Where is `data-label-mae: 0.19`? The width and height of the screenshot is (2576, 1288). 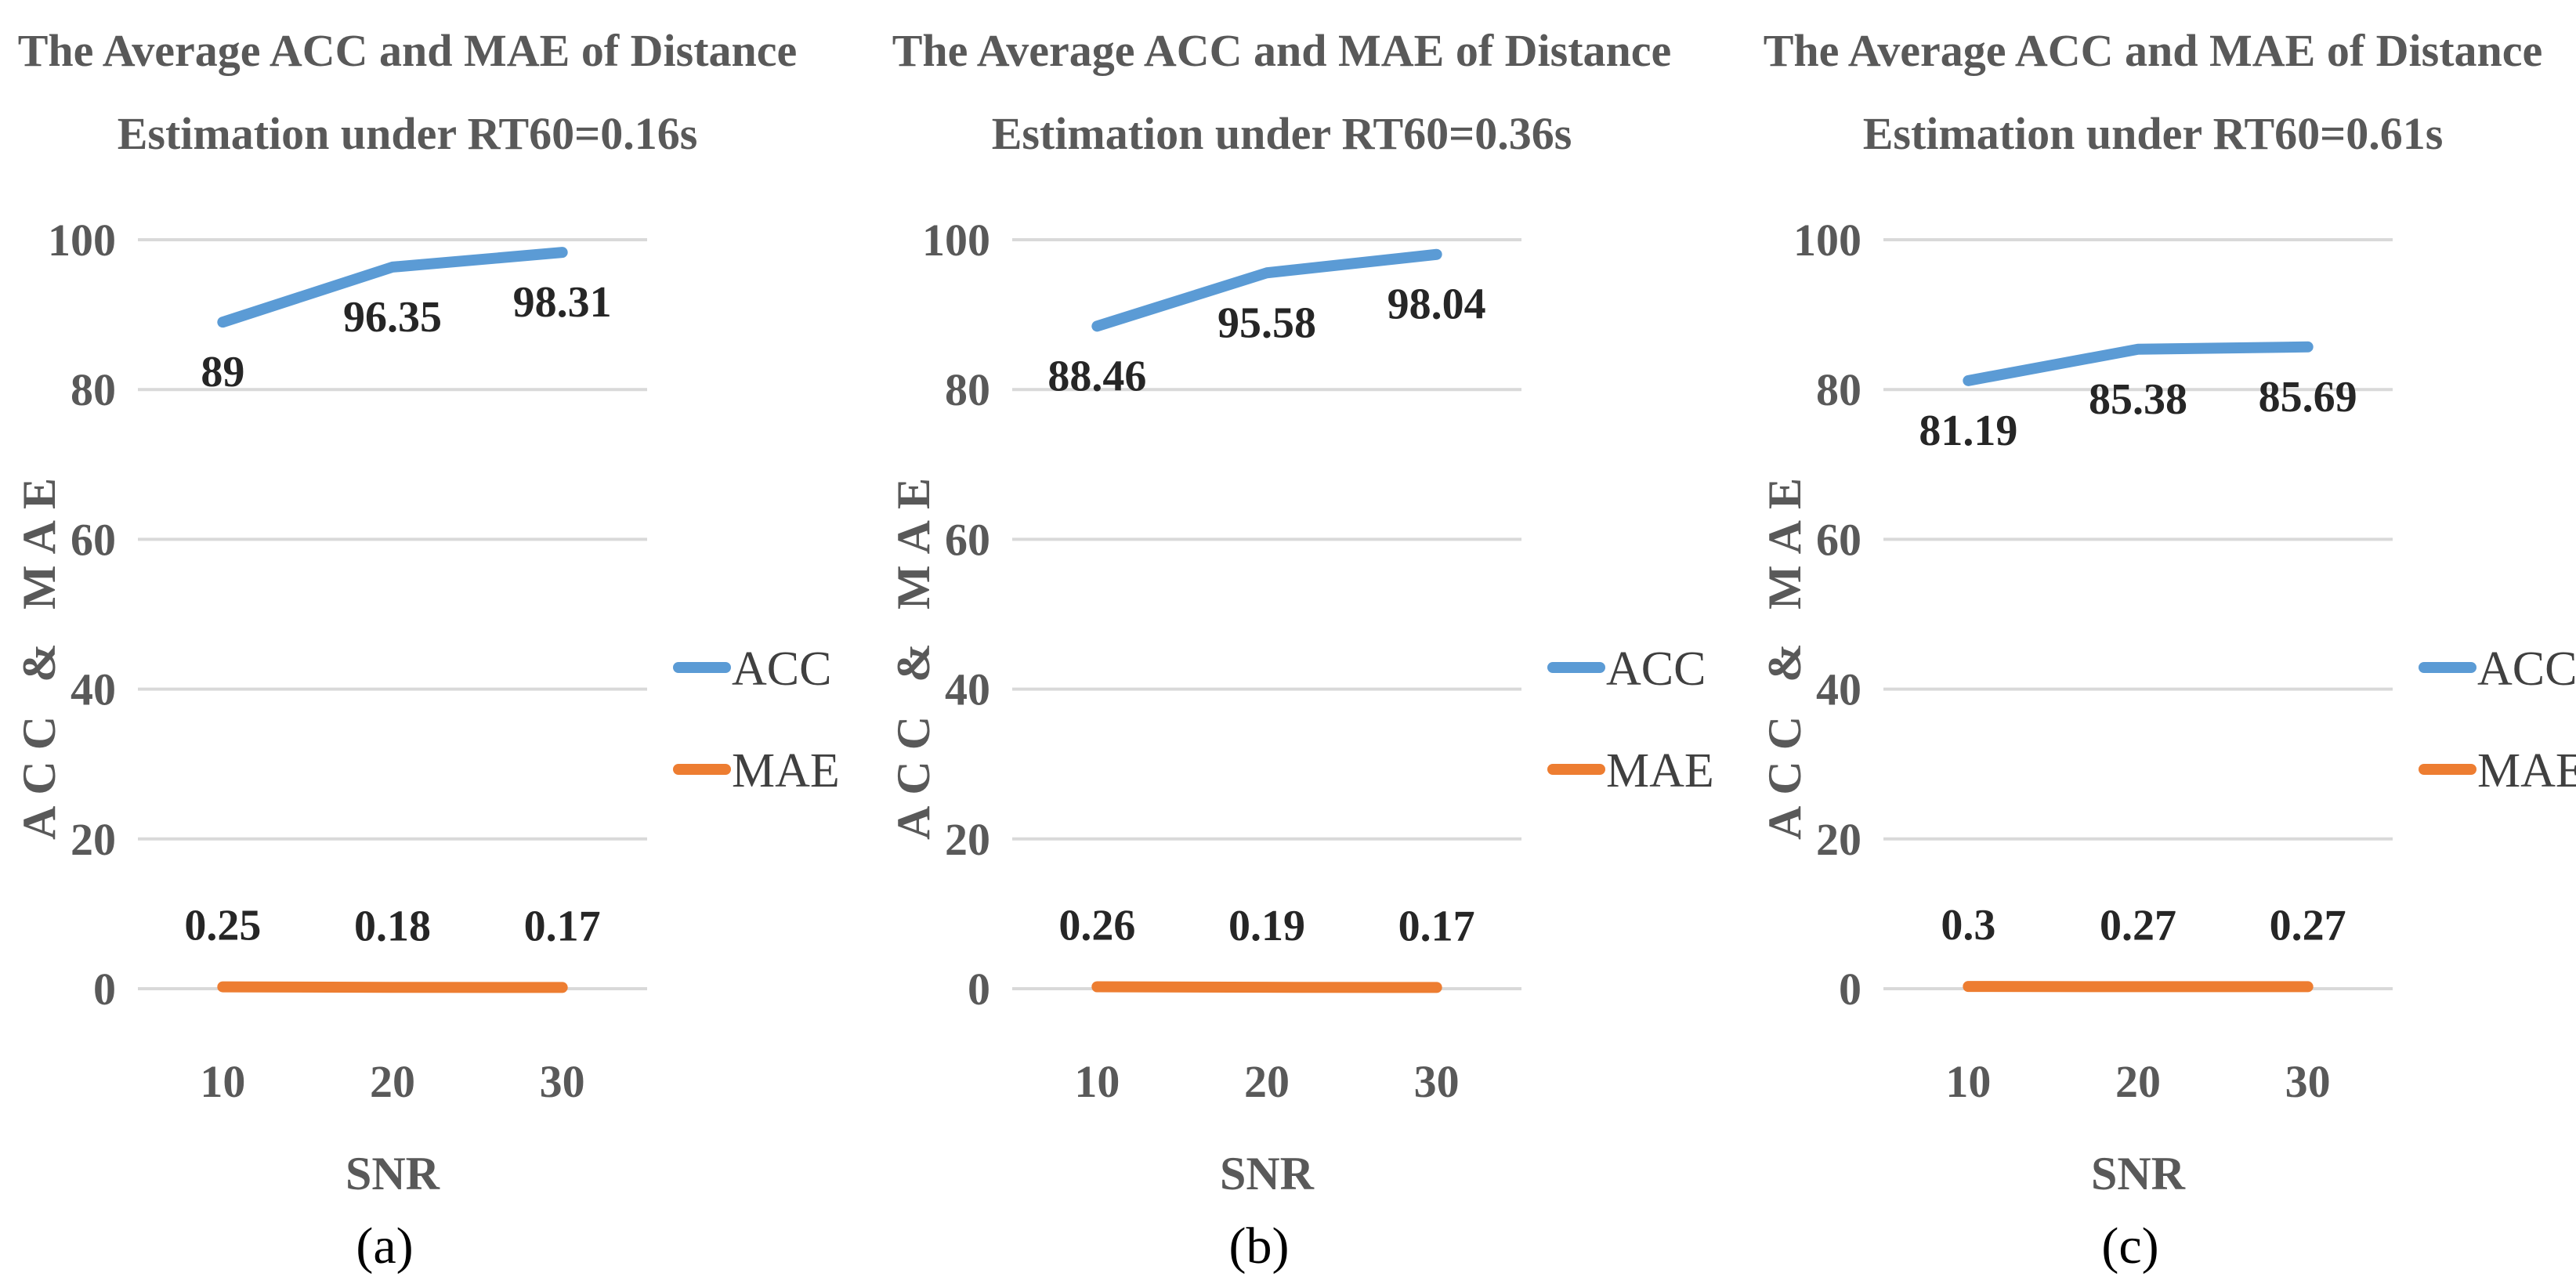 data-label-mae: 0.19 is located at coordinates (1267, 926).